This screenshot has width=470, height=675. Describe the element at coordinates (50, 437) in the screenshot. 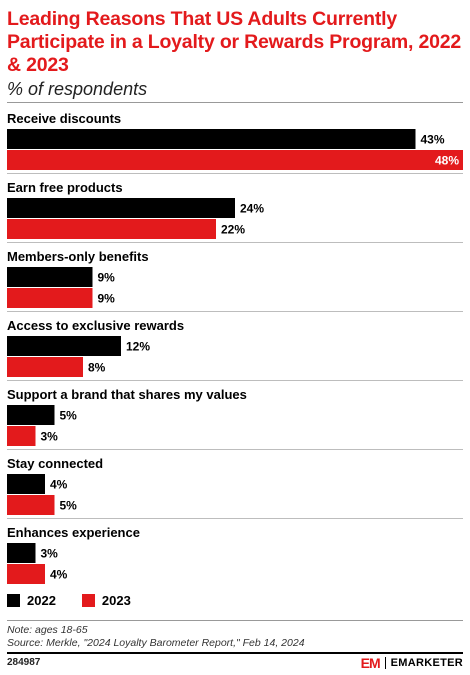

I see `data-label-2023-support-a-brand-that-shares-my-values: 3%` at that location.